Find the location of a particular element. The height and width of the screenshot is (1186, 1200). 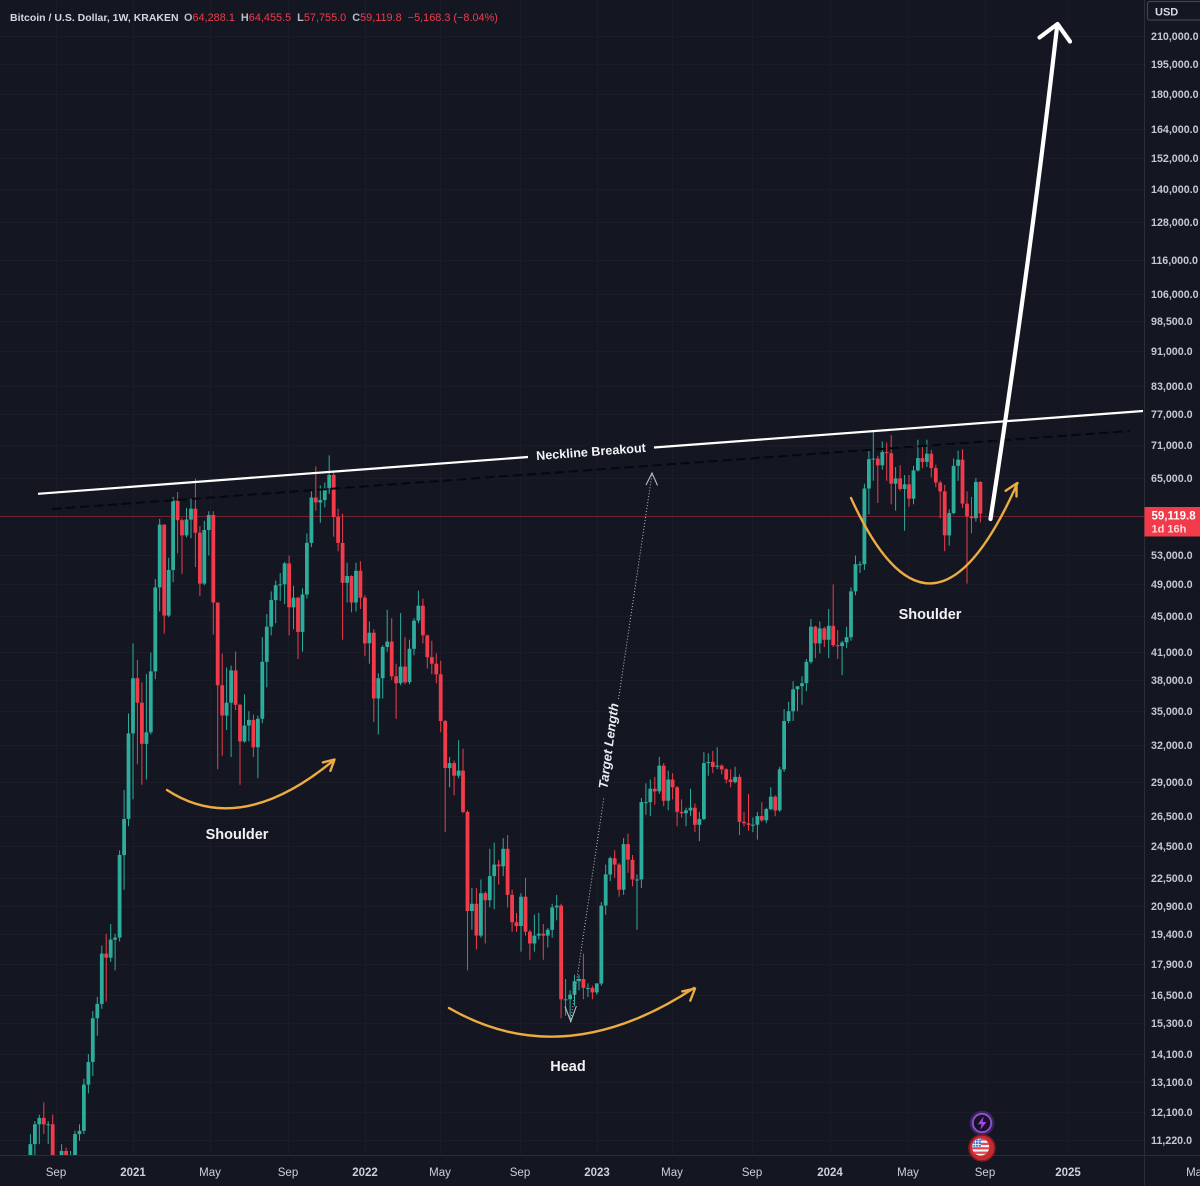

svg-text: 128,000.0 is located at coordinates (1175, 223).